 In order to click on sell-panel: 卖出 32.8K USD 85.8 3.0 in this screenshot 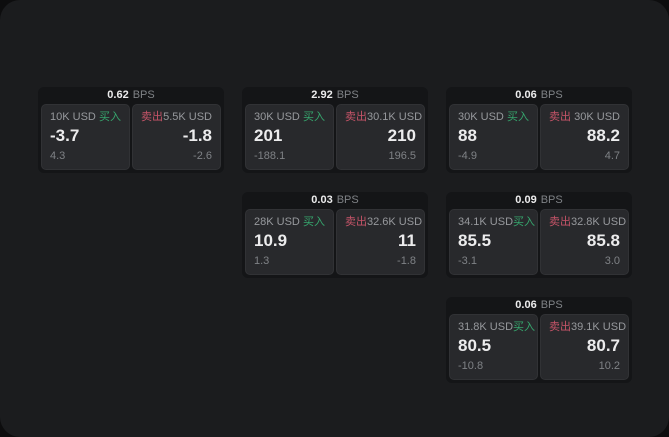, I will do `click(584, 242)`.